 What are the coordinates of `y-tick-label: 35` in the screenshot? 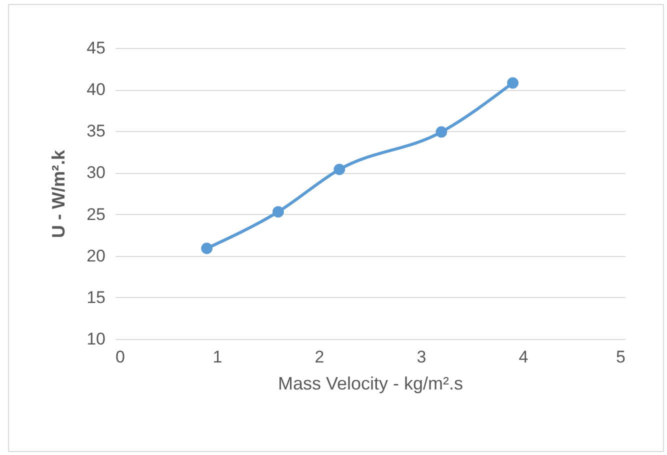 It's located at (96, 131).